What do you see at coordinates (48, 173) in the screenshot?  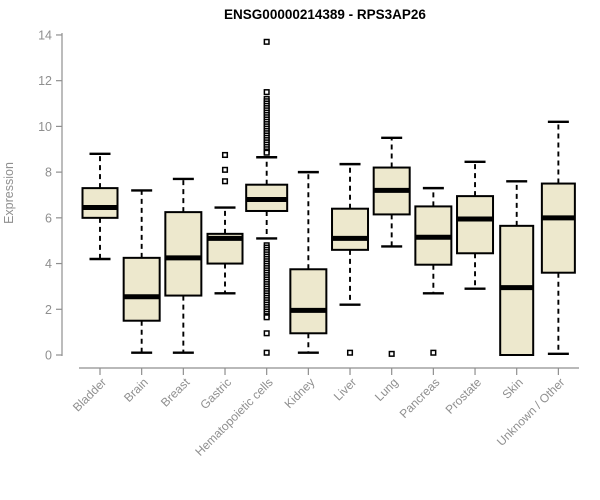 I see `y-tick-label: 8` at bounding box center [48, 173].